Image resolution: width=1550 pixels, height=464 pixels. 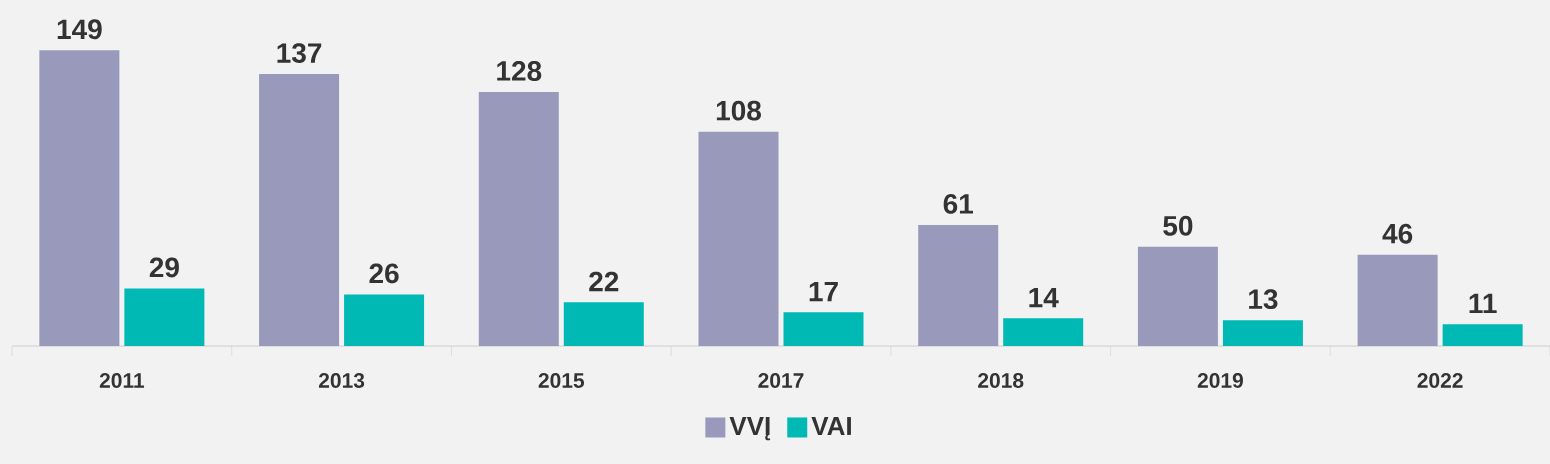 What do you see at coordinates (958, 204) in the screenshot?
I see `data-label: 61` at bounding box center [958, 204].